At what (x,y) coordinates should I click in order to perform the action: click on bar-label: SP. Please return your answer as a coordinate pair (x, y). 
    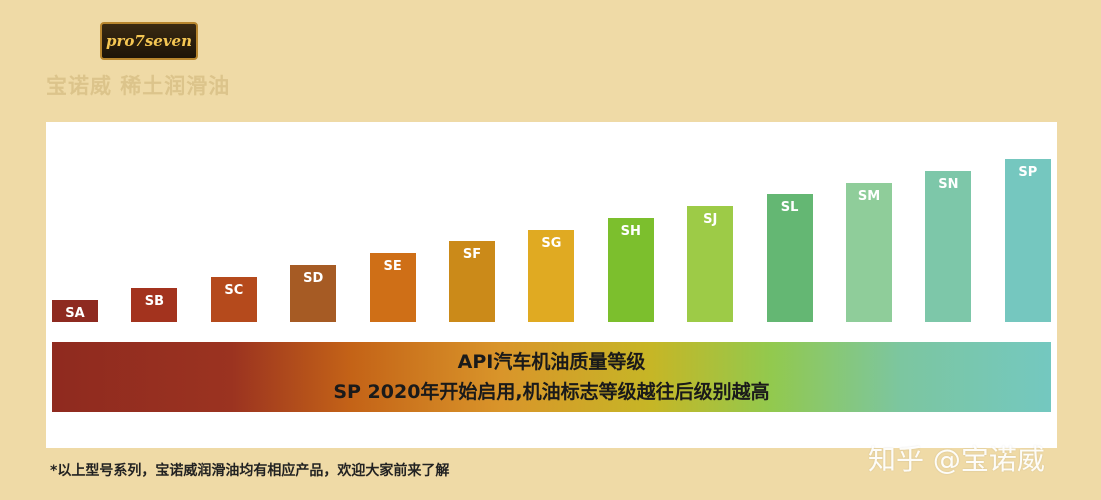
    Looking at the image, I should click on (1028, 172).